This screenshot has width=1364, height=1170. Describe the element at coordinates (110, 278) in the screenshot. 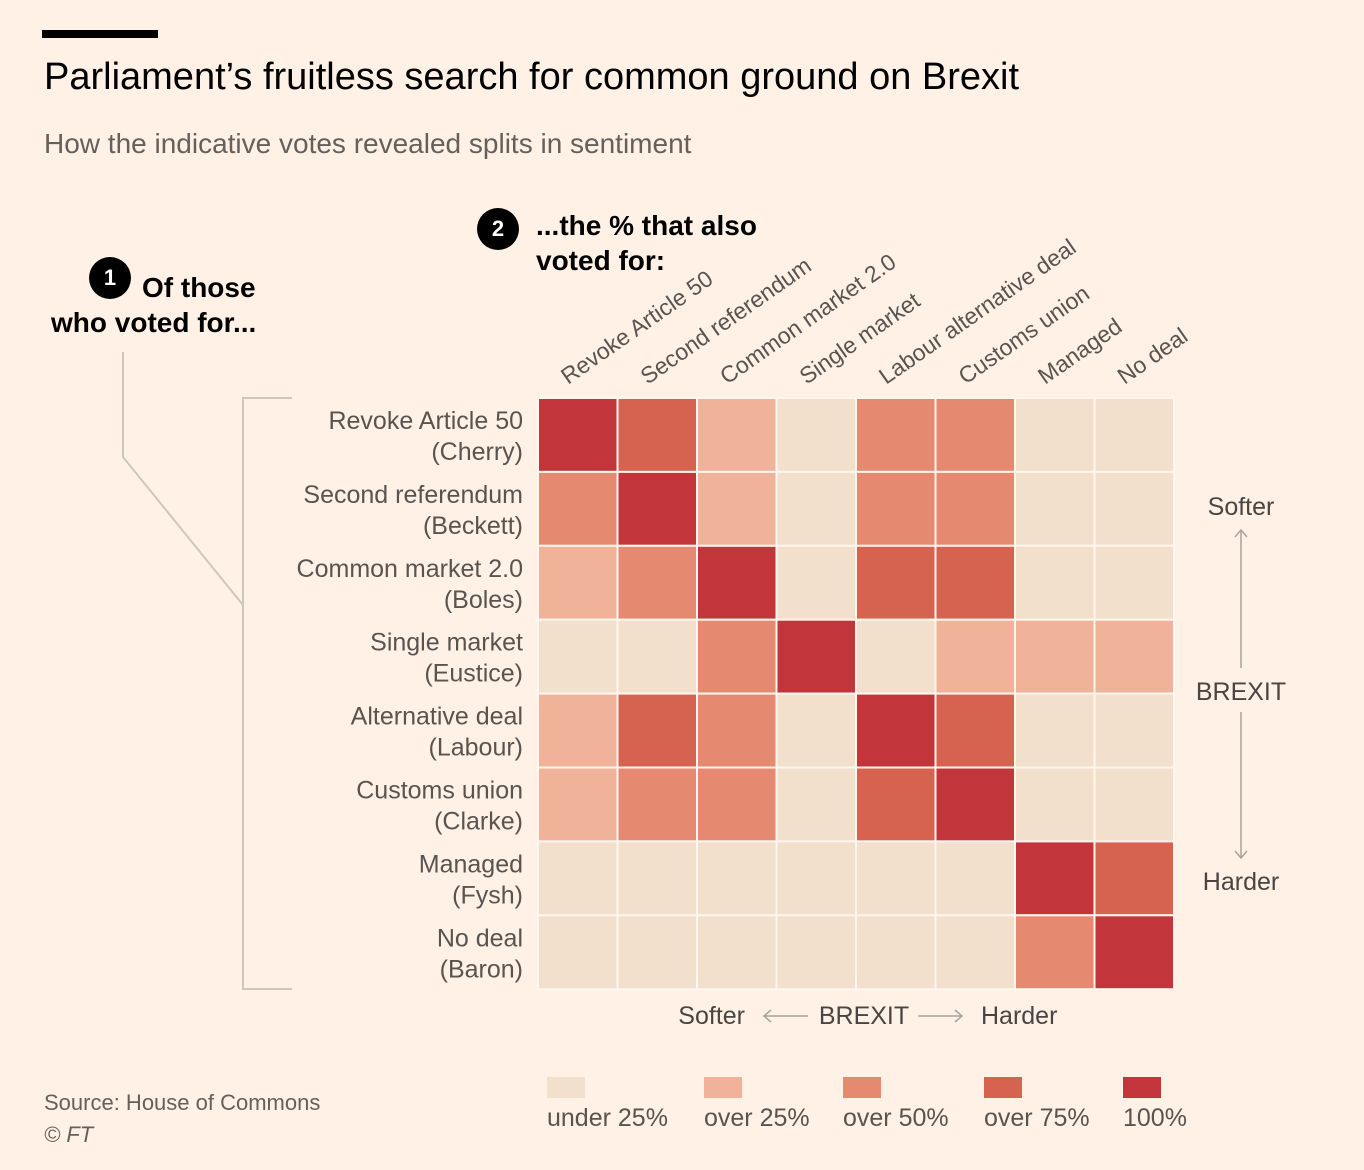

I see `step-1-badge: 1` at that location.